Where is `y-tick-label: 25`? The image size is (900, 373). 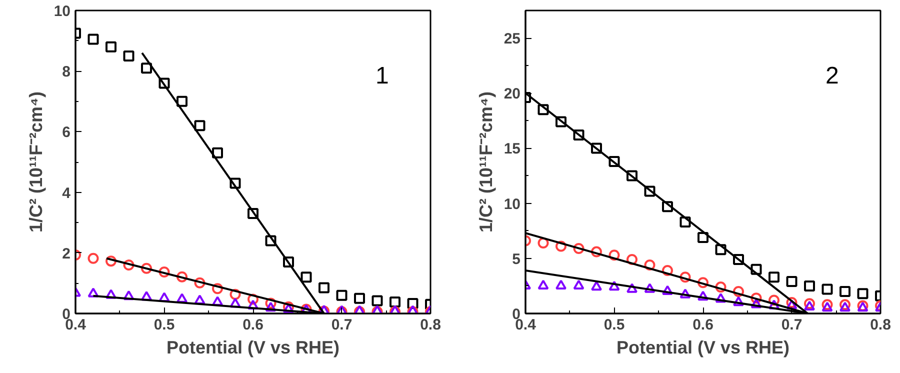 y-tick-label: 25 is located at coordinates (512, 39).